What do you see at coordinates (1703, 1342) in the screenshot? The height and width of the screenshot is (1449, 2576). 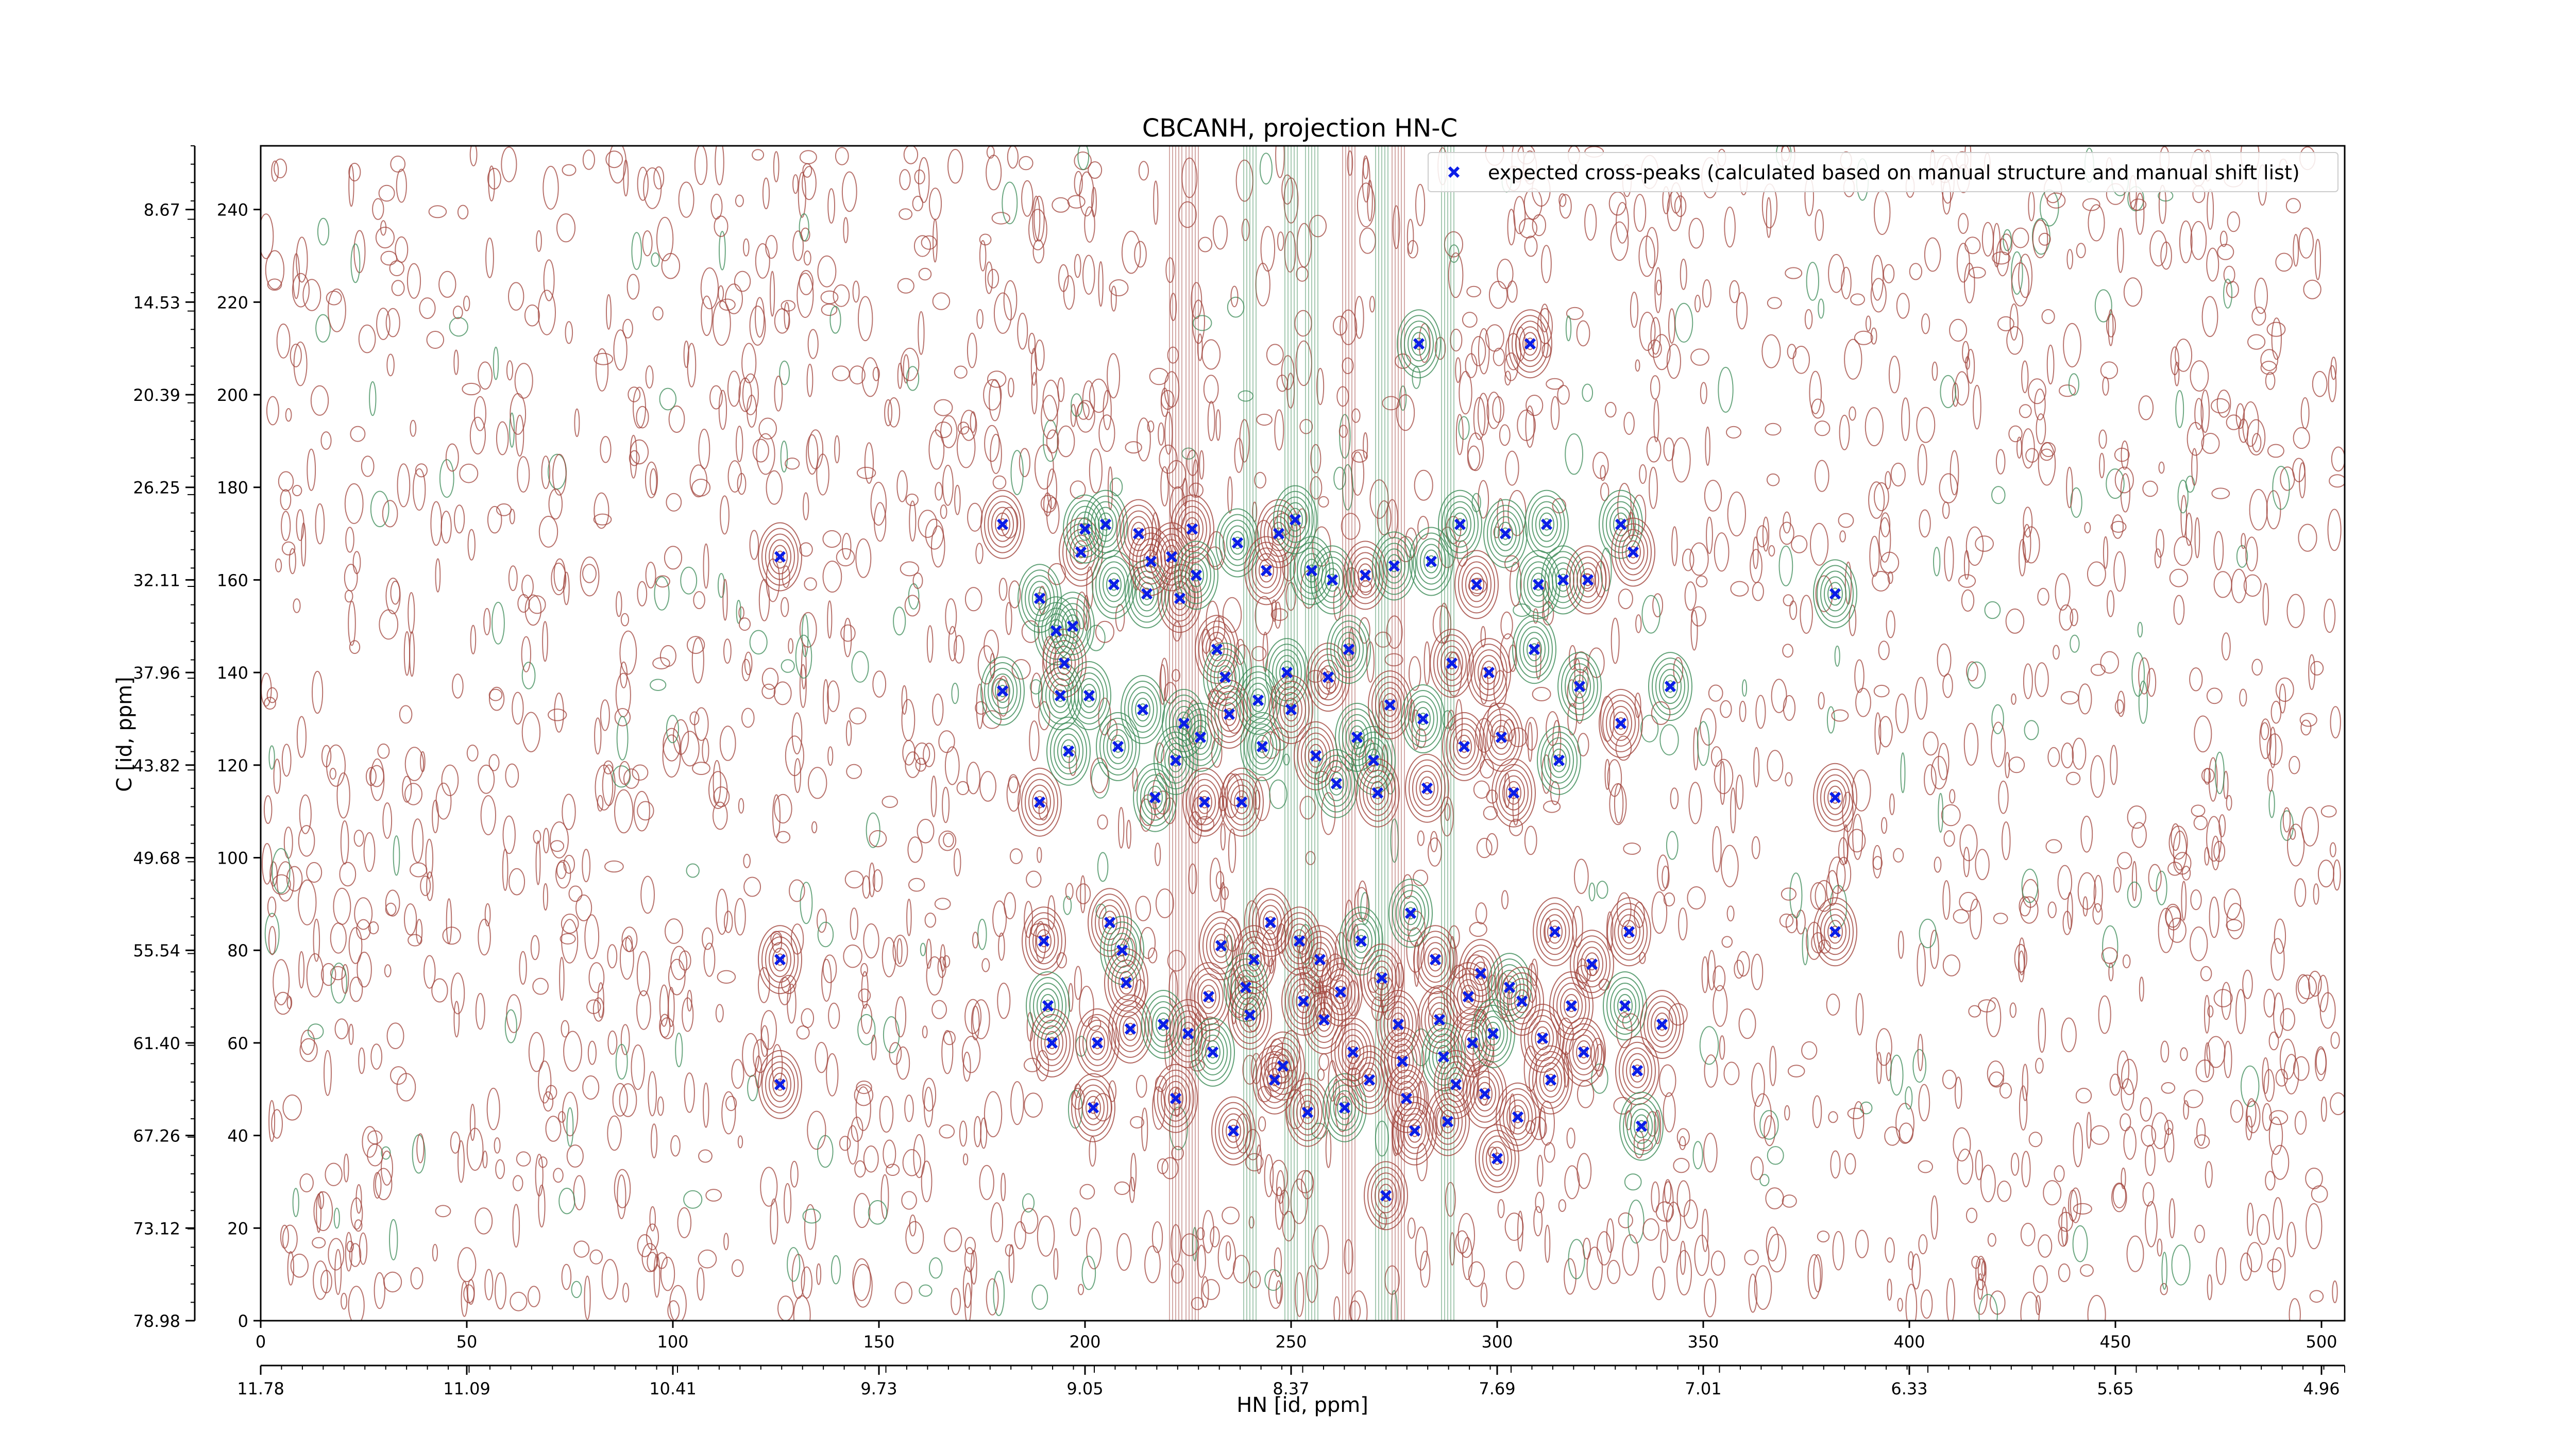 I see `x-tick-label: 350` at bounding box center [1703, 1342].